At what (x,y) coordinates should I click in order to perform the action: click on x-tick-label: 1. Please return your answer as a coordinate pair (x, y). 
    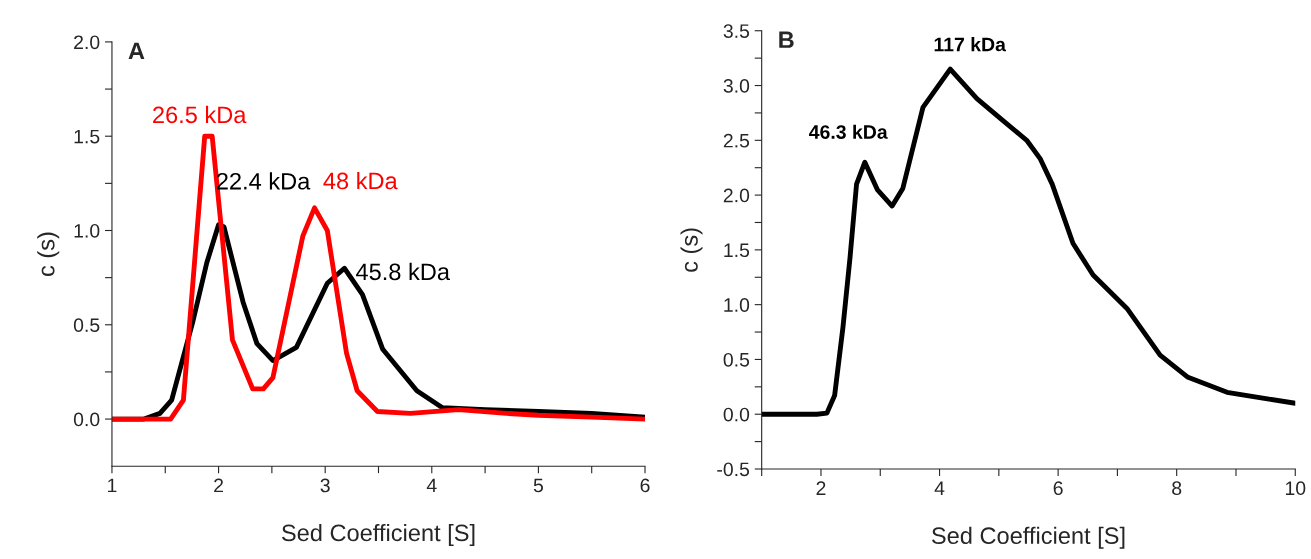
    Looking at the image, I should click on (112, 485).